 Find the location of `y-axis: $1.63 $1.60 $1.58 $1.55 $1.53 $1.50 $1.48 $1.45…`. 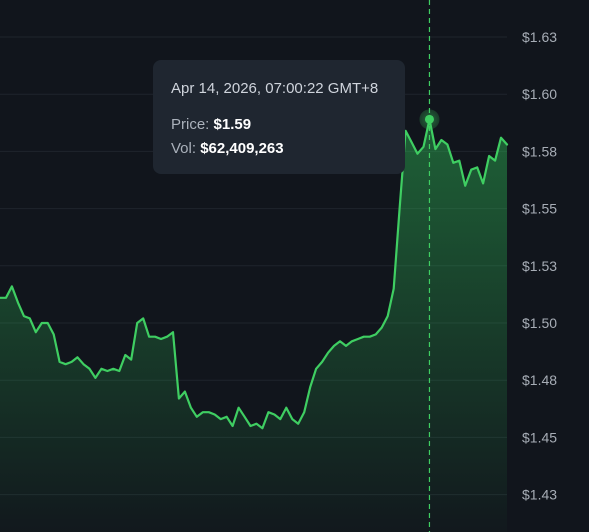

y-axis: $1.63 $1.60 $1.58 $1.55 $1.53 $1.50 $1.48 $1.45… is located at coordinates (539, 266).